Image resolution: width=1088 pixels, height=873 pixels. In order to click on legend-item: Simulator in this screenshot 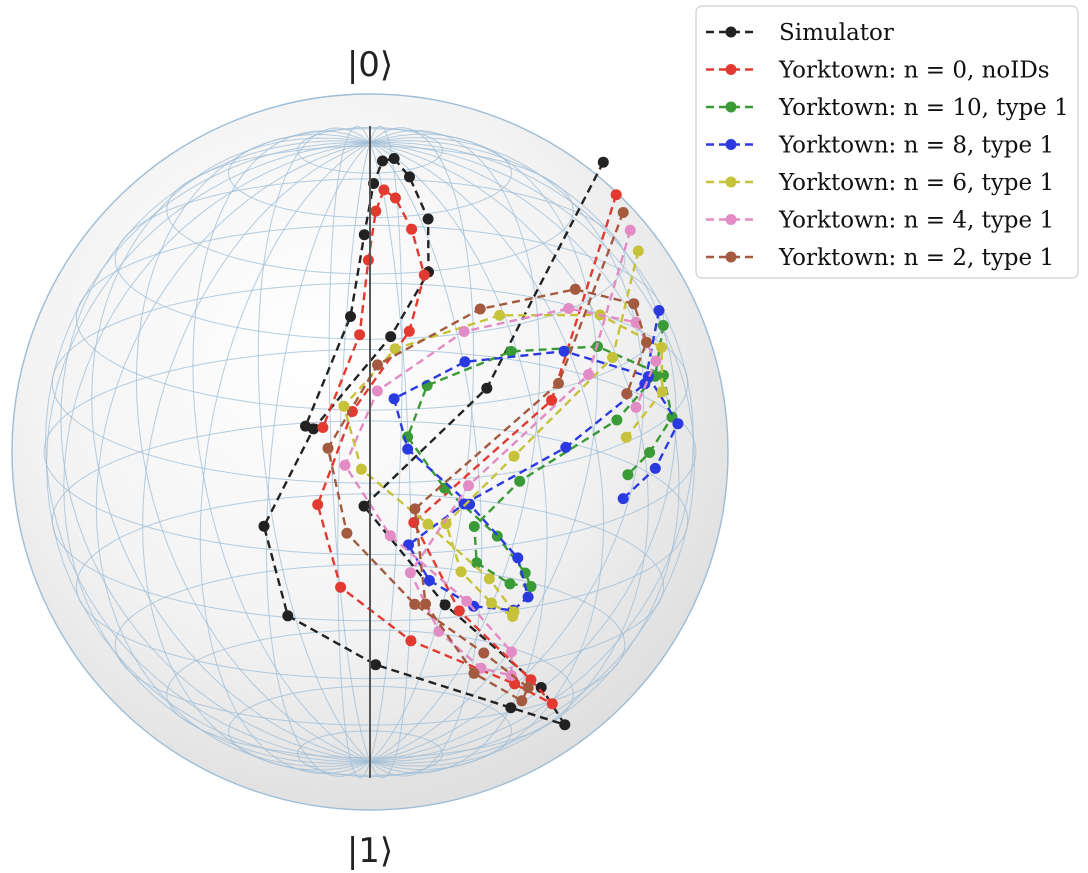, I will do `click(800, 33)`.